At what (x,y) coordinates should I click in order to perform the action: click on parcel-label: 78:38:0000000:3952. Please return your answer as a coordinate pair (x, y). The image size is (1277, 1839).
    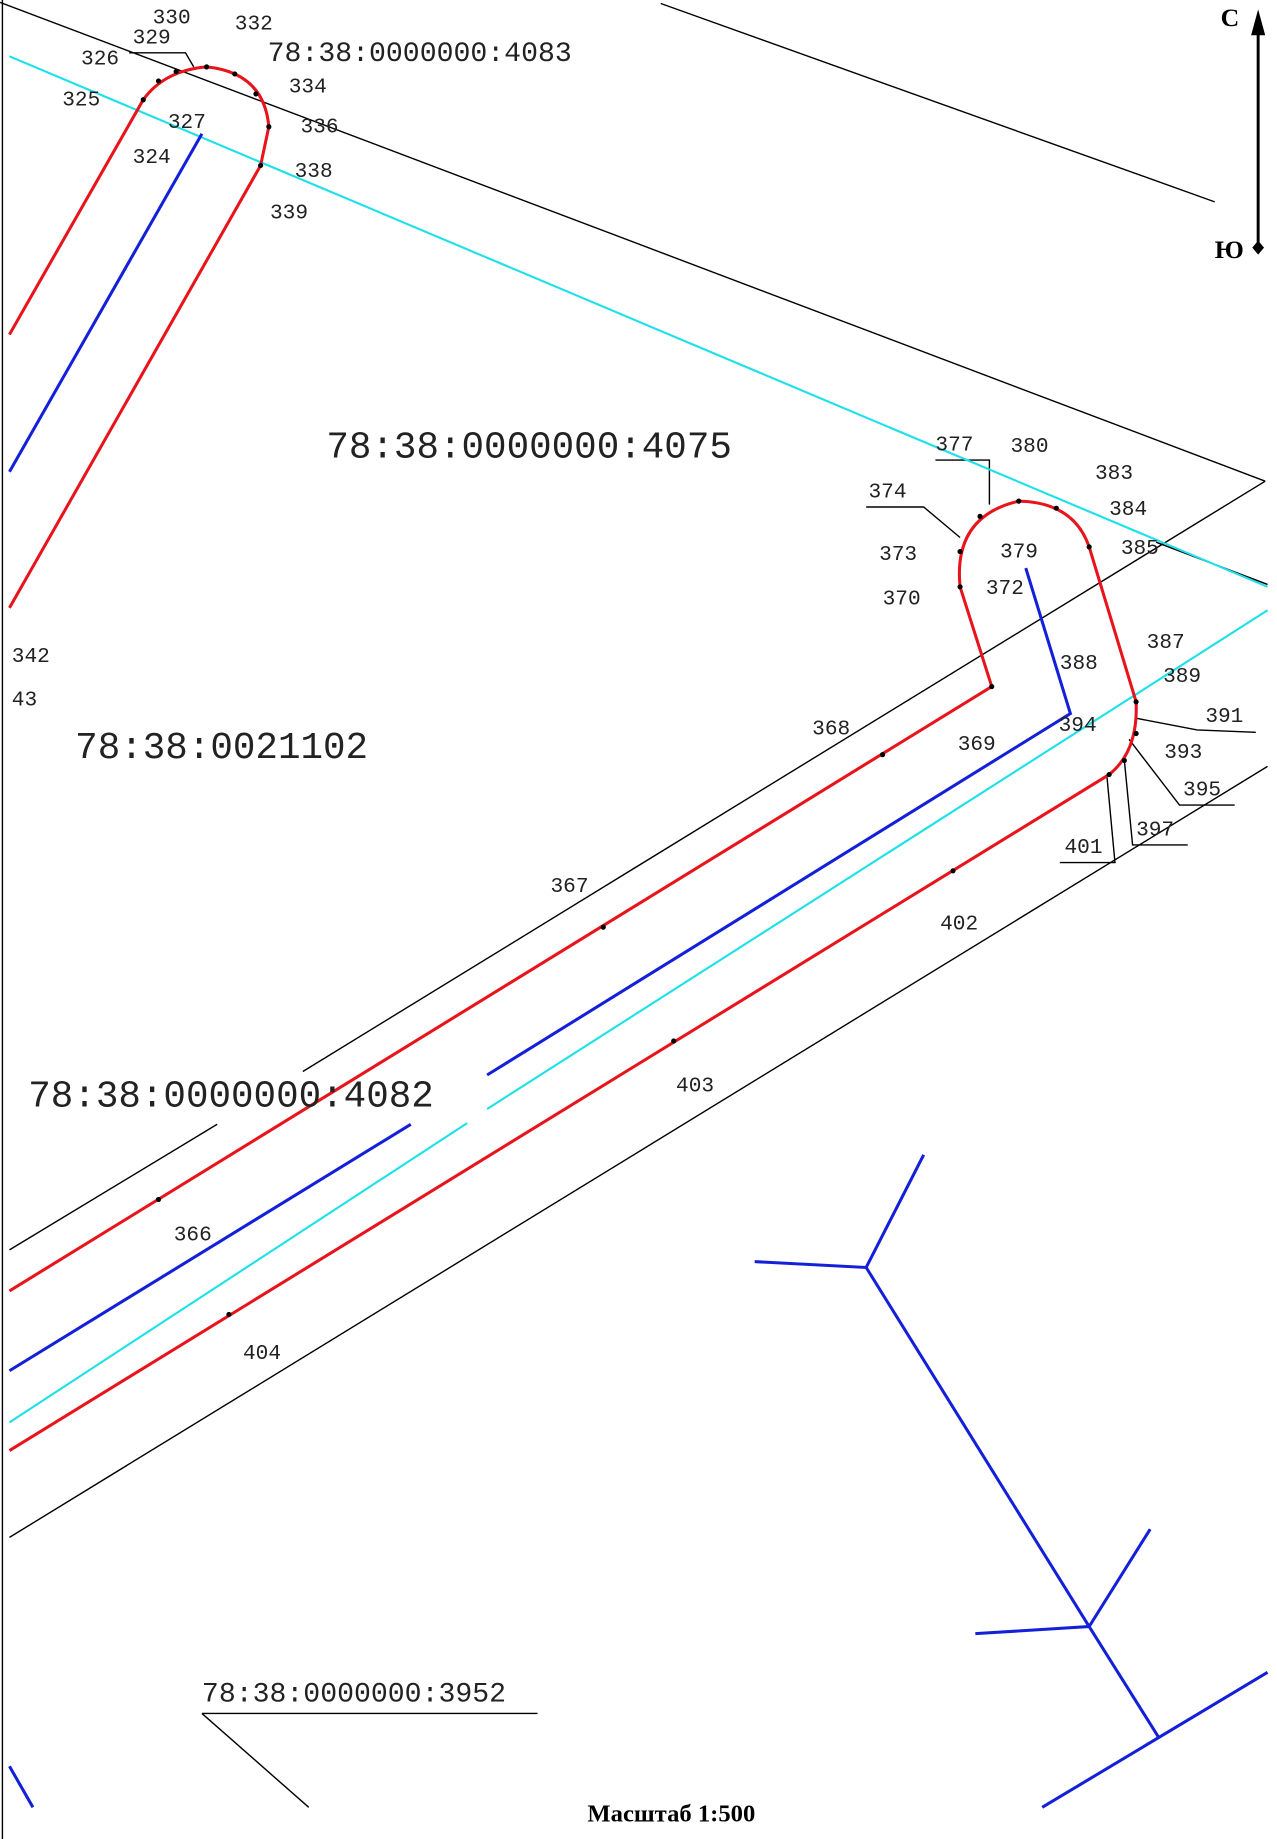
    Looking at the image, I should click on (354, 1695).